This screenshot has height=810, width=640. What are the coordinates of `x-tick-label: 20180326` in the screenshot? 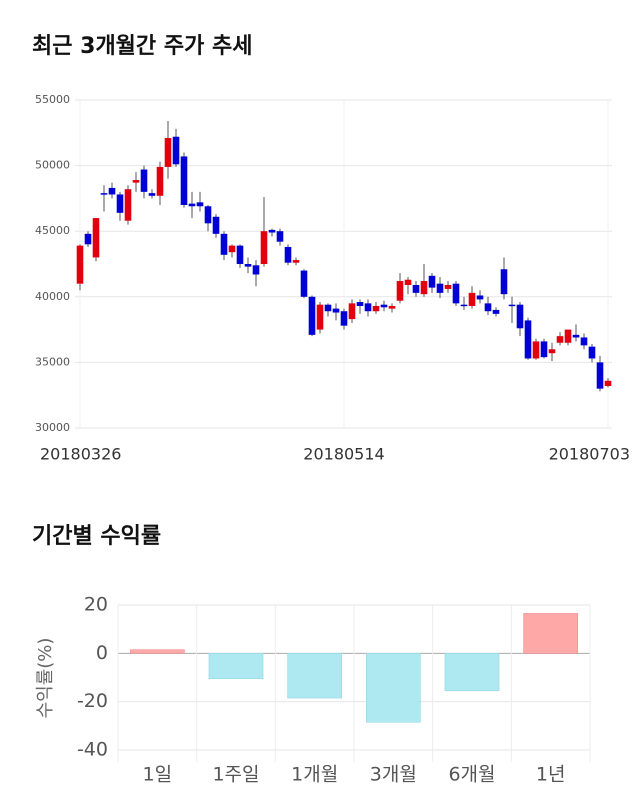 It's located at (80, 454).